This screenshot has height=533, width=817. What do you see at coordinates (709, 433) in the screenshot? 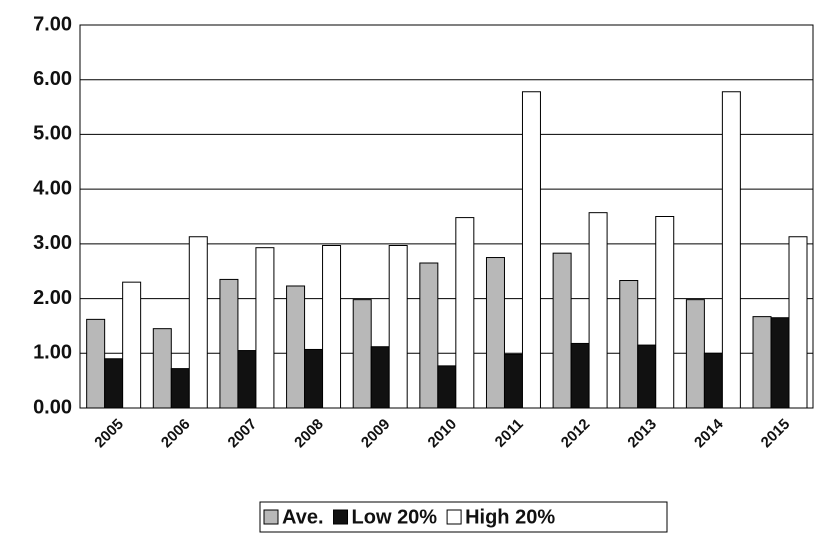
I see `x-tick-label: 2014` at bounding box center [709, 433].